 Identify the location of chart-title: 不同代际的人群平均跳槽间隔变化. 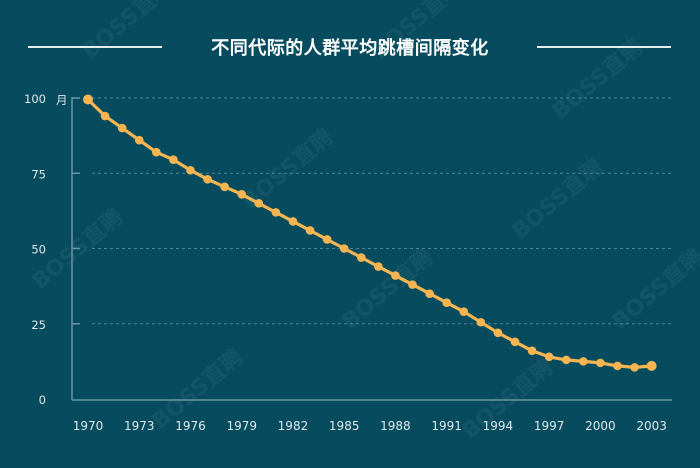
(350, 48).